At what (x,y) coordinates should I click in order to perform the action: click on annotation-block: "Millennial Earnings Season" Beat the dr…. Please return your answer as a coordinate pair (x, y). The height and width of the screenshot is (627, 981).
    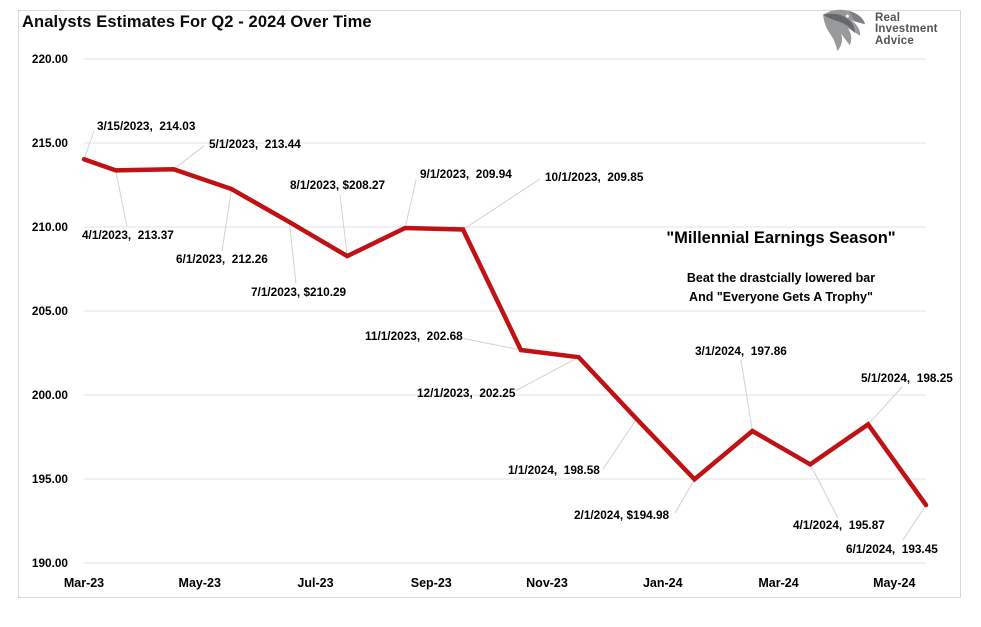
    Looking at the image, I should click on (781, 266).